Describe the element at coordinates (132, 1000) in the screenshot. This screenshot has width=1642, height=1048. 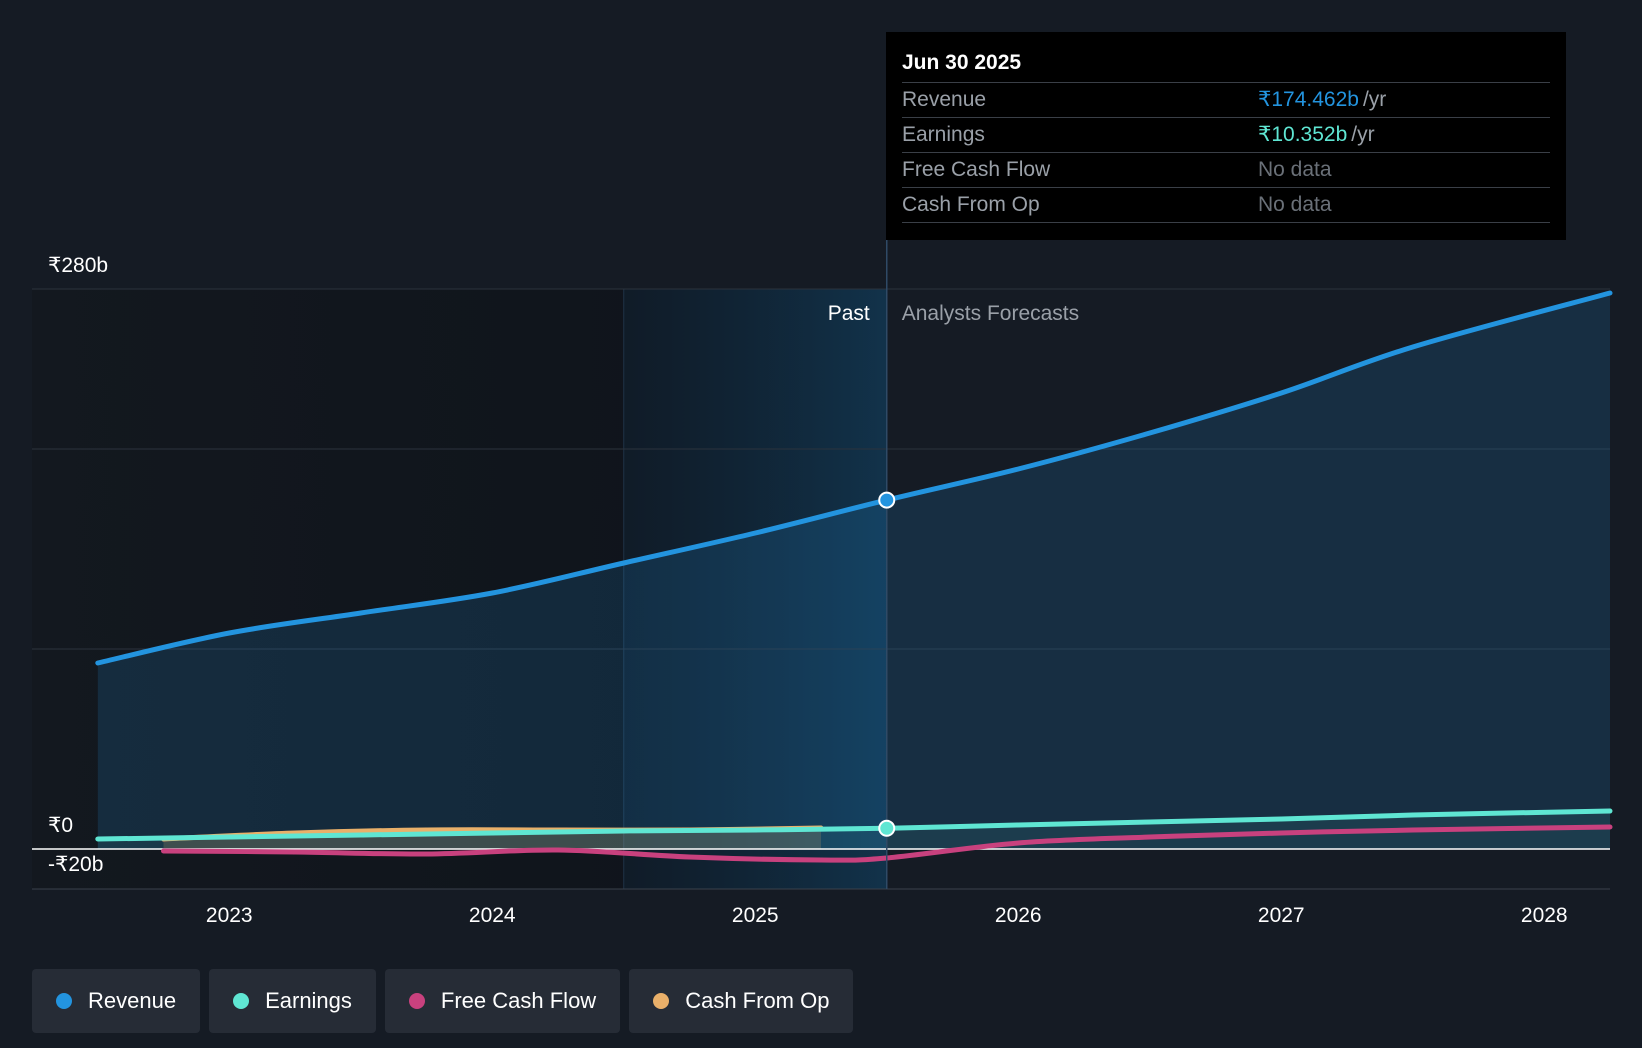
I see `legend-label: Revenue` at that location.